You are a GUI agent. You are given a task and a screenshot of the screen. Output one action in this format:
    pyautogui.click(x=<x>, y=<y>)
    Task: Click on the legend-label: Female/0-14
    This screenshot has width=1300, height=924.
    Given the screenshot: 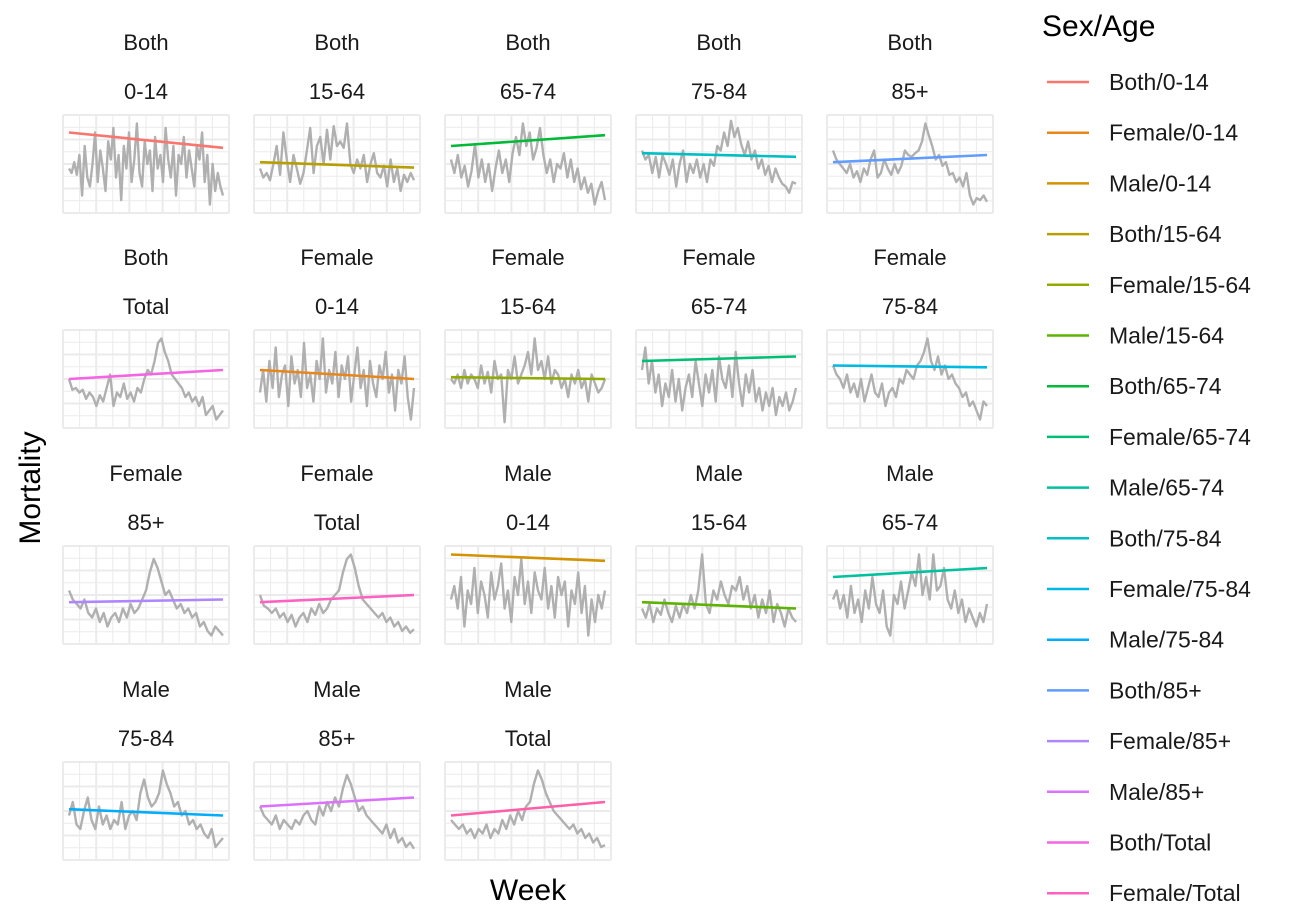 What is the action you would take?
    pyautogui.click(x=1173, y=133)
    